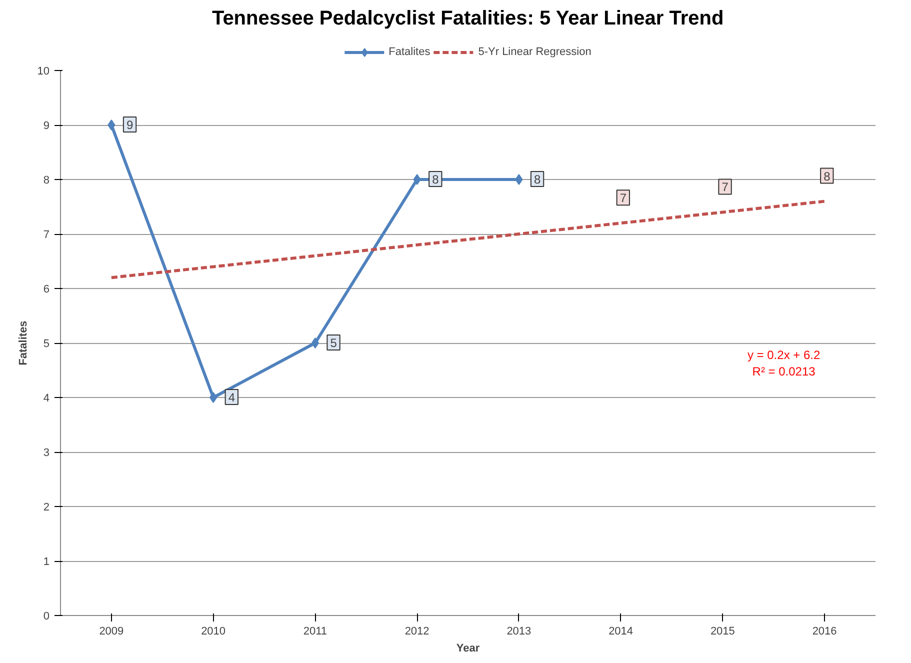  What do you see at coordinates (46, 180) in the screenshot?
I see `y-tick-label: 8` at bounding box center [46, 180].